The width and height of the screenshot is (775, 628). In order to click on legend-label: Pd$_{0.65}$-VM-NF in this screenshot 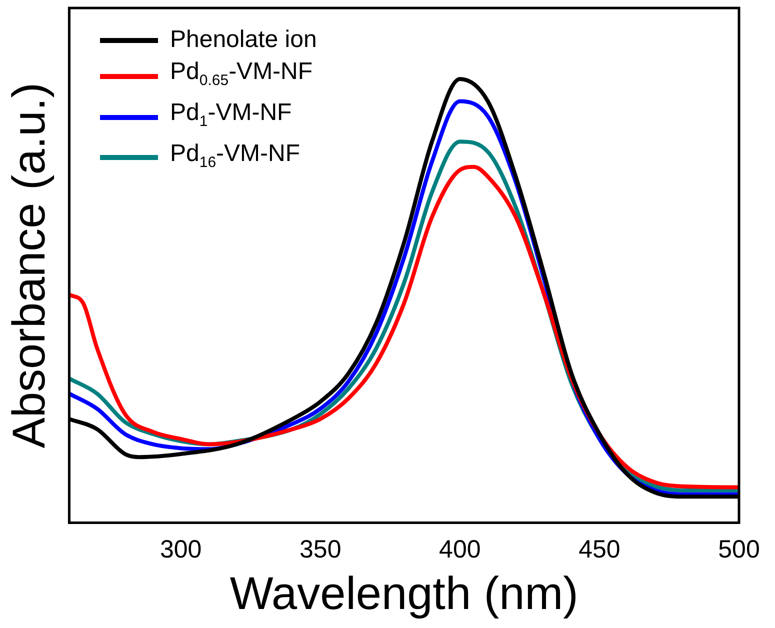, I will do `click(241, 74)`.